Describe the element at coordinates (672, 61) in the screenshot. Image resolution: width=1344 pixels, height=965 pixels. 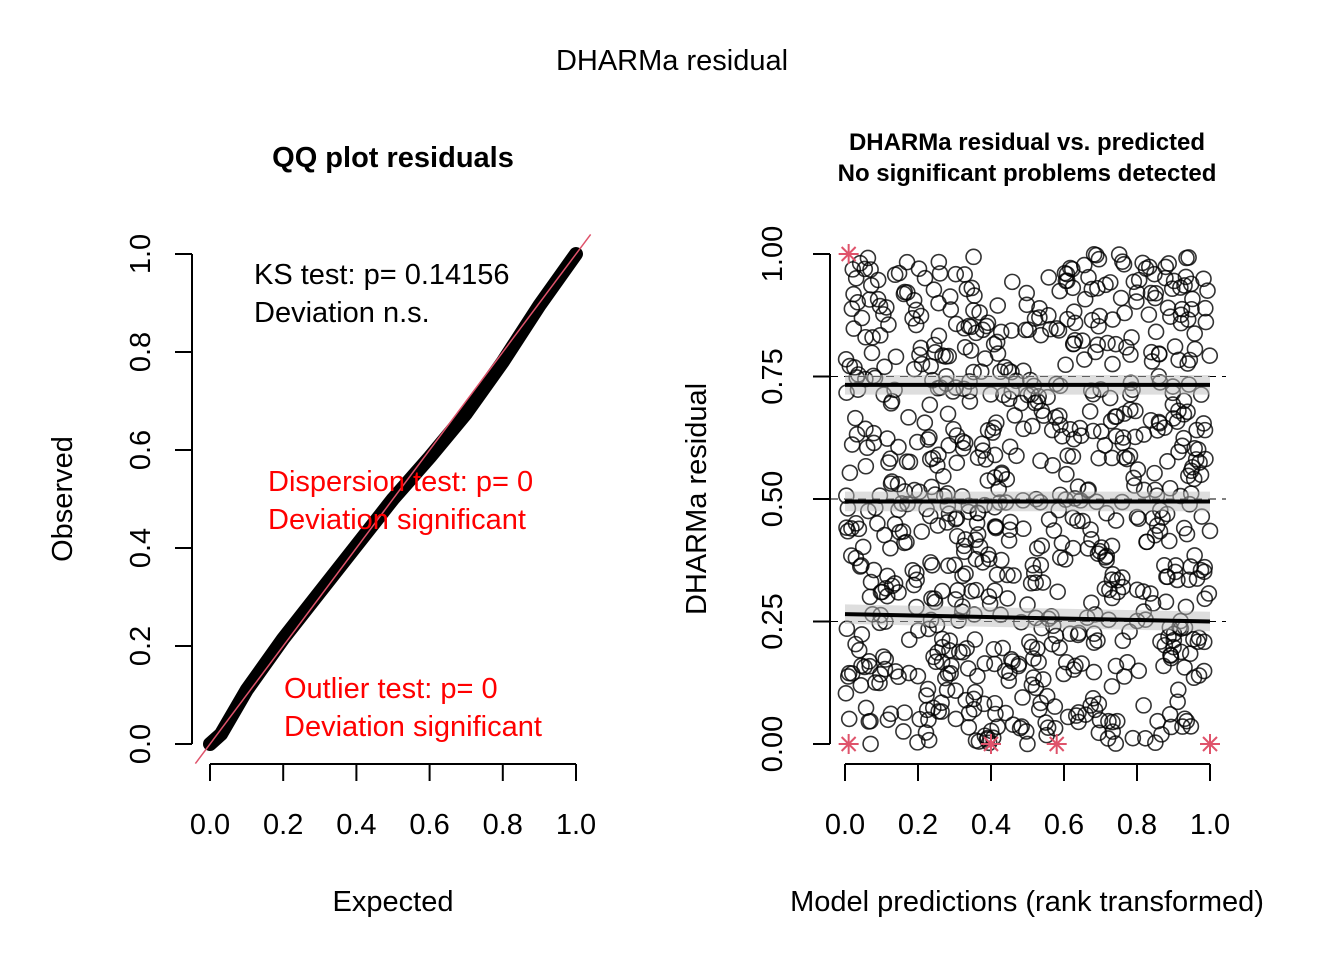
I see `figure-title: DHARMa residual` at that location.